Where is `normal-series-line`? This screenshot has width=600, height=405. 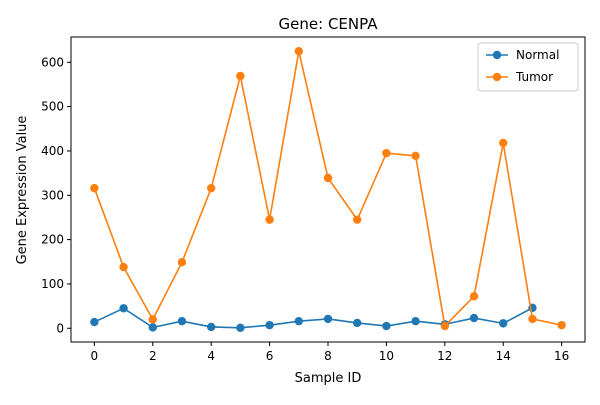
normal-series-line is located at coordinates (313, 318).